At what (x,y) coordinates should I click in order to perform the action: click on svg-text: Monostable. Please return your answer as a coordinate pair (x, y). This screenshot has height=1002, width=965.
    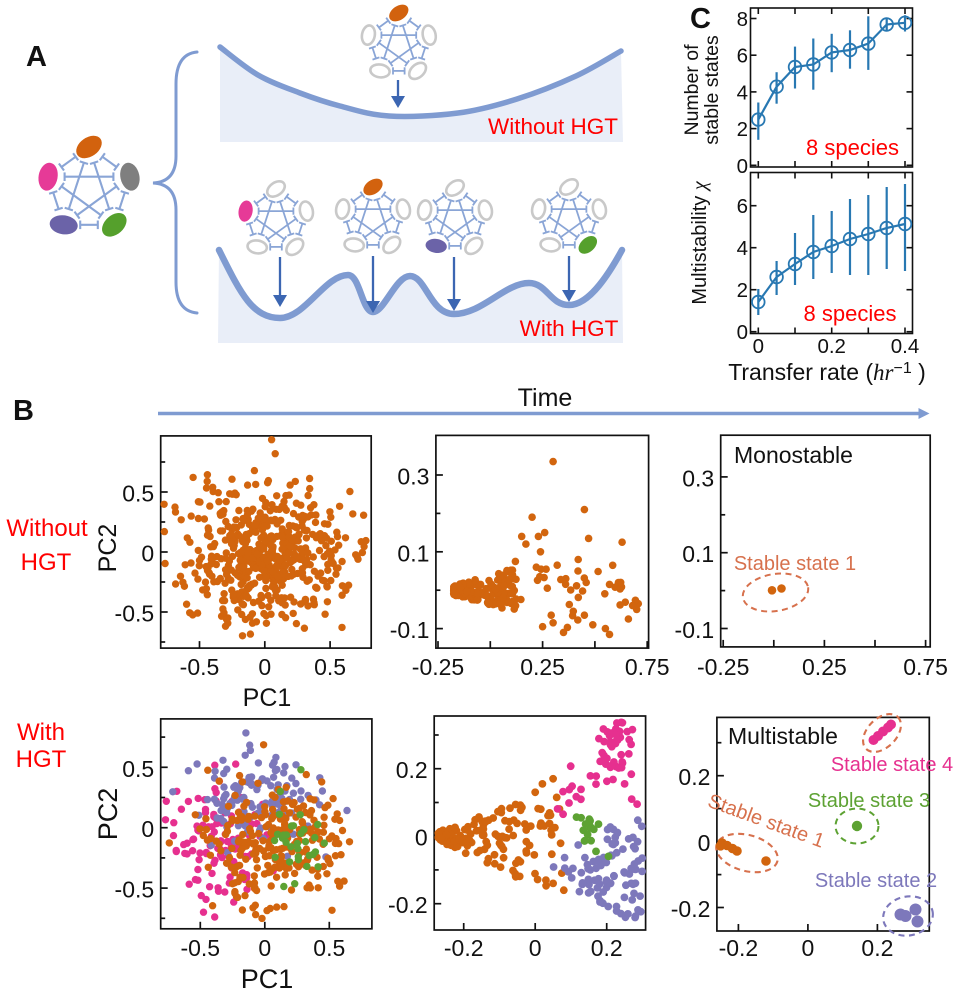
    Looking at the image, I should click on (793, 455).